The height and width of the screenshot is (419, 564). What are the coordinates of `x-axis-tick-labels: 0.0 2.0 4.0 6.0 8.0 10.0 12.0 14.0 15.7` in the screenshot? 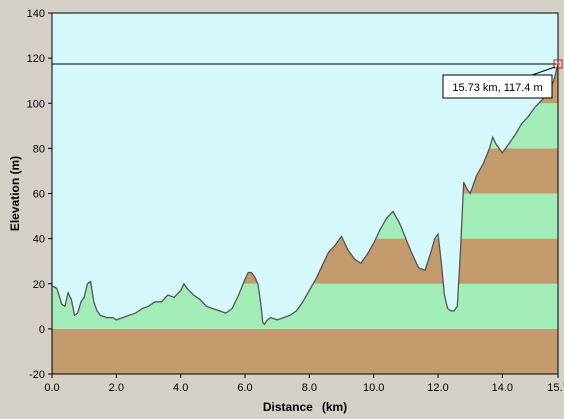 It's located at (304, 388).